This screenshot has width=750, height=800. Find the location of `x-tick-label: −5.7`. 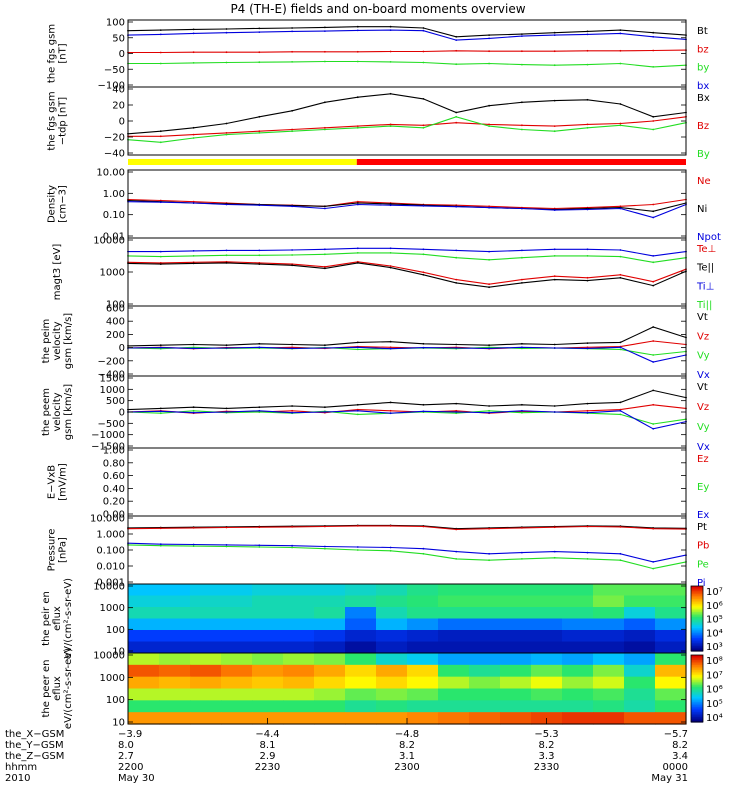

x-tick-label: −5.7 is located at coordinates (676, 734).